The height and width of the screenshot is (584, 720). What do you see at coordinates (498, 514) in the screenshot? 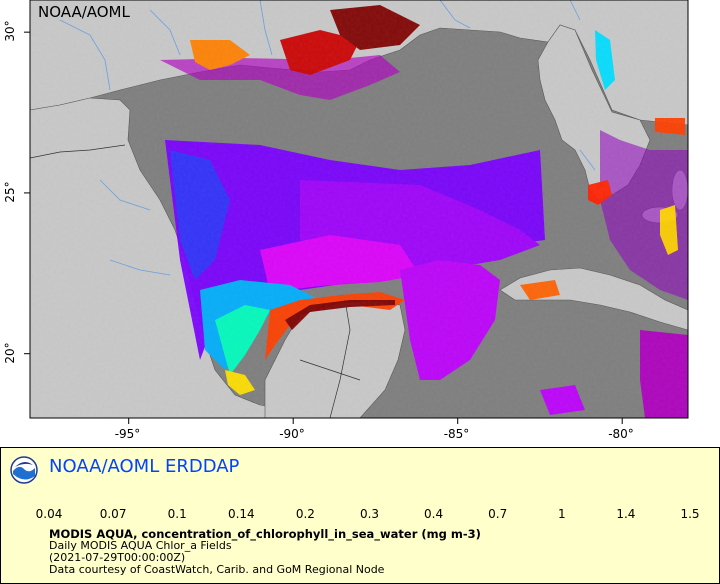
I see `colorbar-tick-label: 0.7` at bounding box center [498, 514].